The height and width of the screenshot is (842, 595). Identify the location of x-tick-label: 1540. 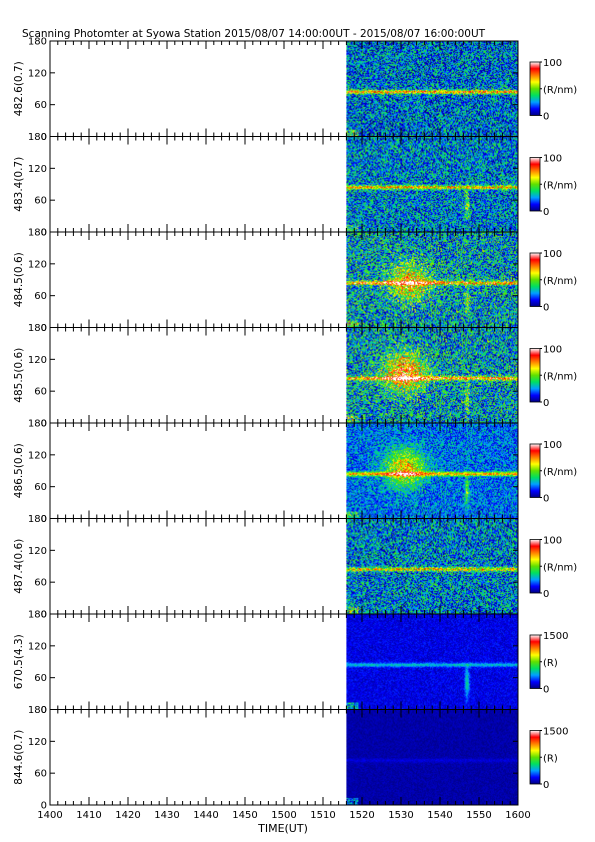
(439, 815).